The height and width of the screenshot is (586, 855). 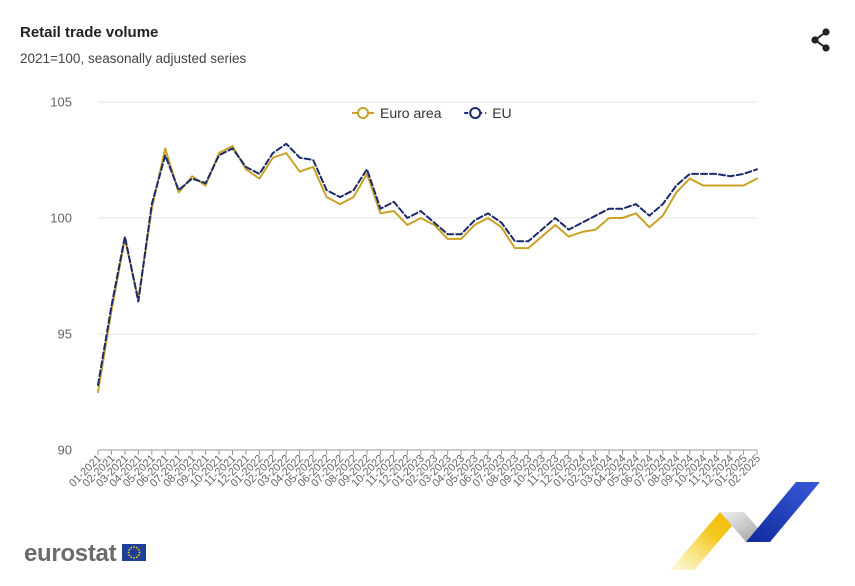 I want to click on eurostat-logo: eurostat, so click(x=70, y=553).